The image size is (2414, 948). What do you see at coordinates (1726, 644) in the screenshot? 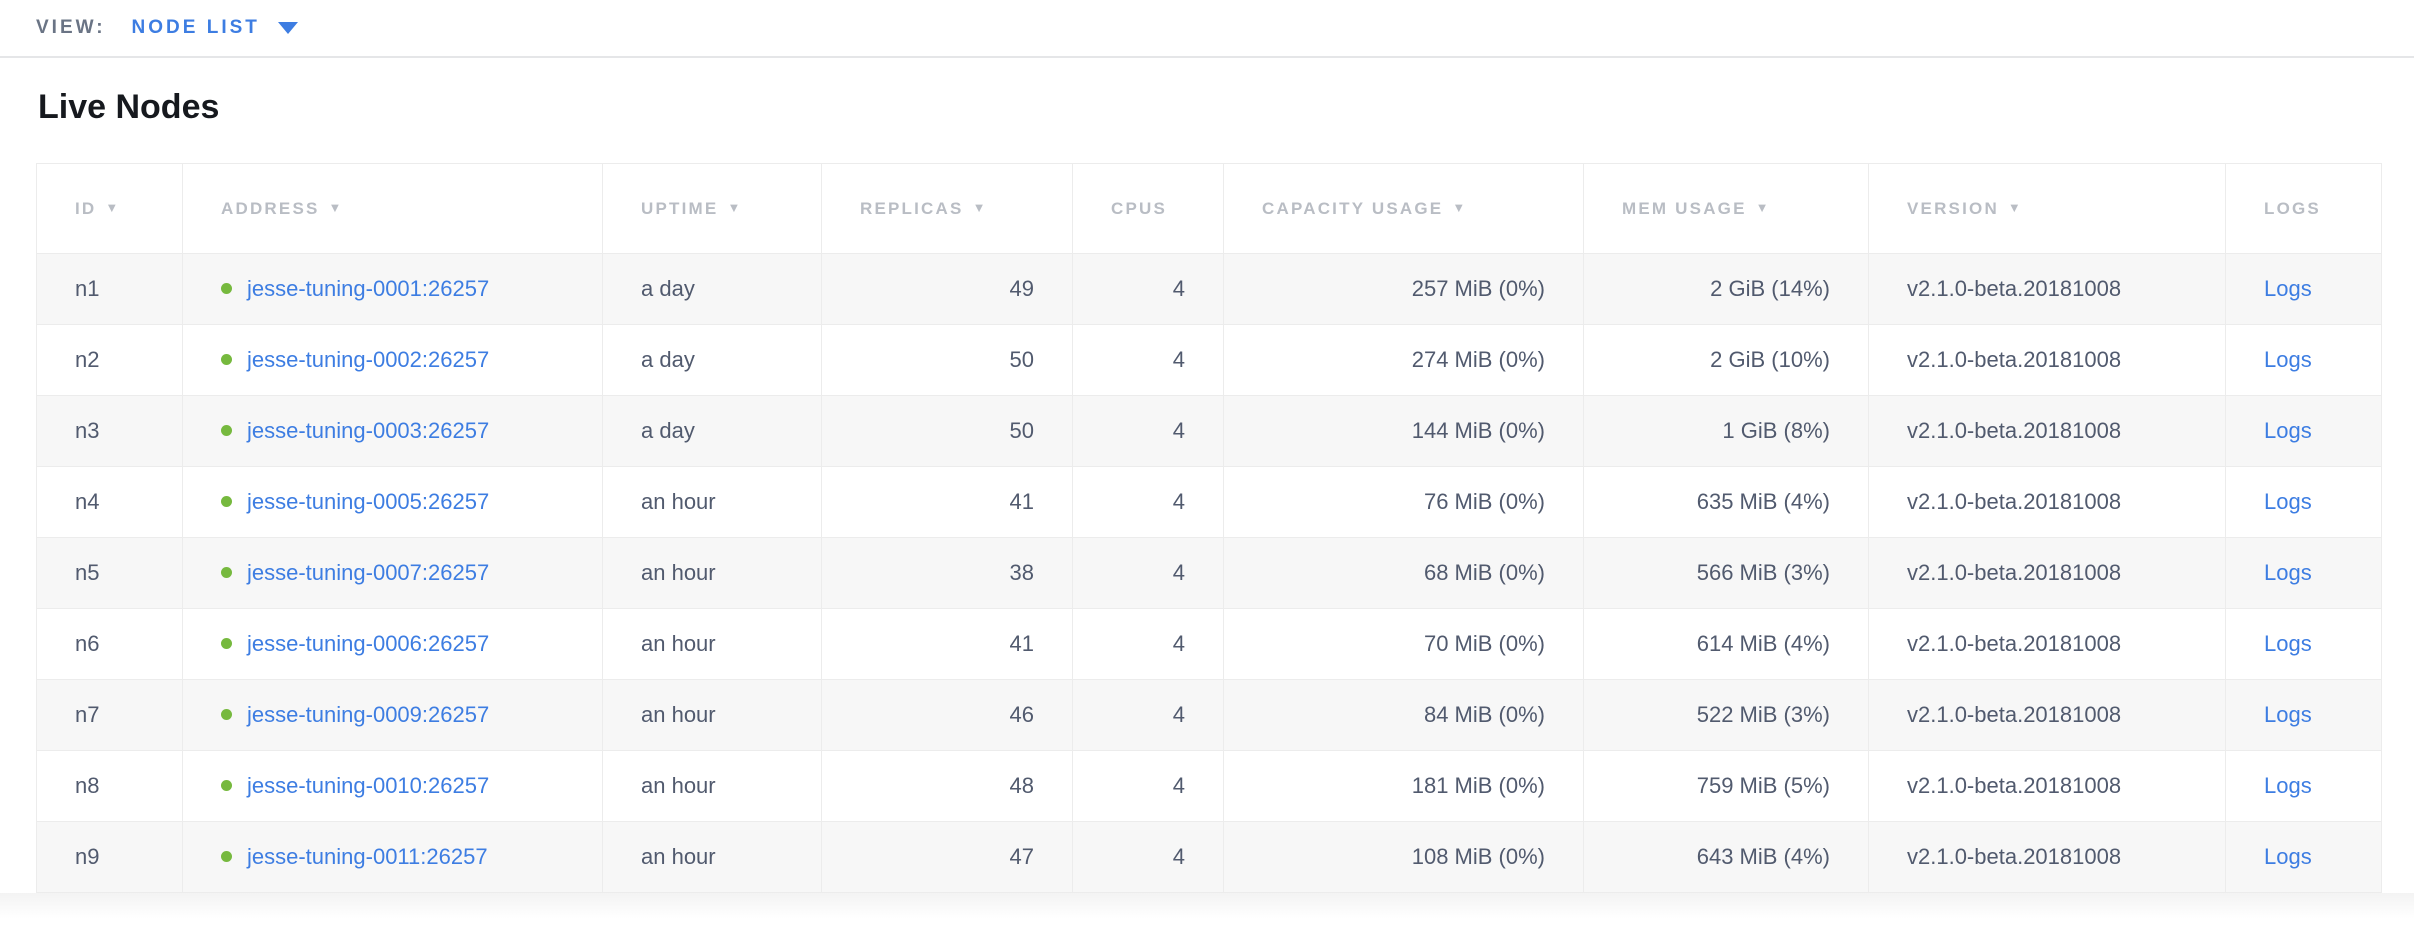
I see `cell-mem-usage: 614 MiB (4%)` at bounding box center [1726, 644].